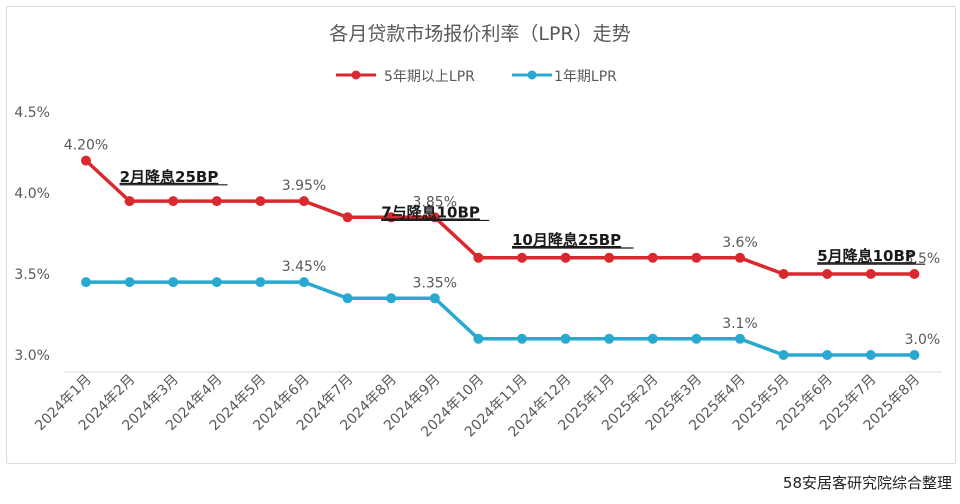 This screenshot has height=504, width=960. I want to click on y-tick-label: 3.0%, so click(32, 356).